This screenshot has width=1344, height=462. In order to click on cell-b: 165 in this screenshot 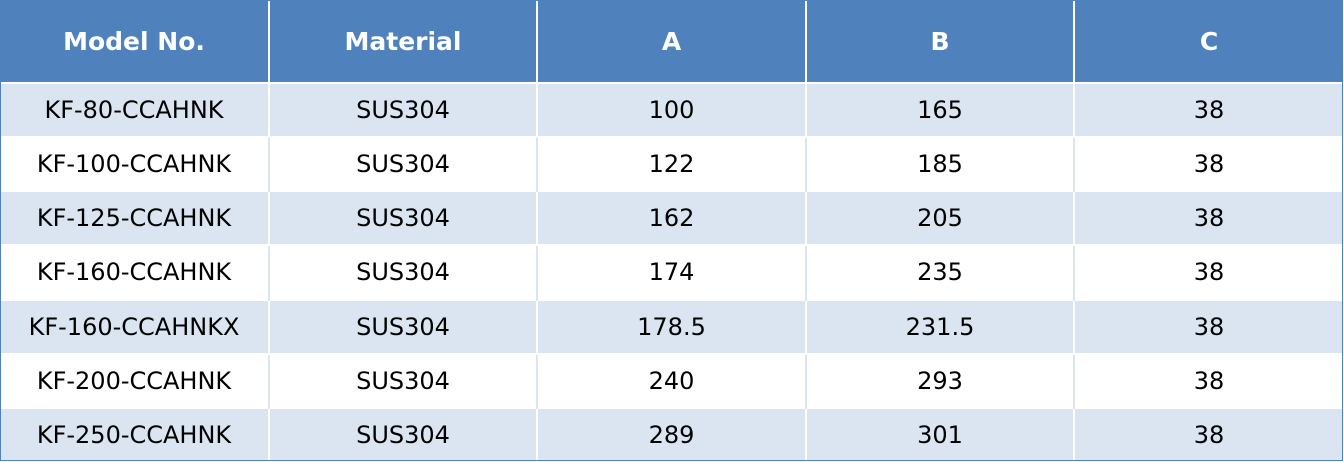, I will do `click(939, 109)`.